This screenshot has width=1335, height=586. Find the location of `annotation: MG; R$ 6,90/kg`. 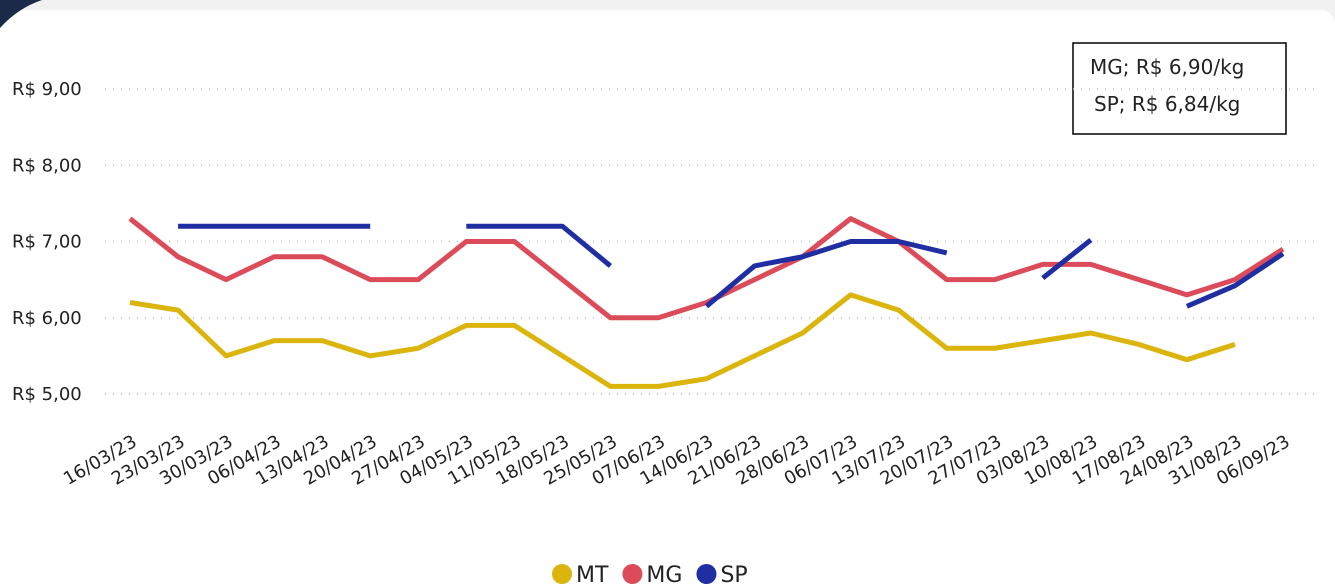

annotation: MG; R$ 6,90/kg is located at coordinates (1167, 67).